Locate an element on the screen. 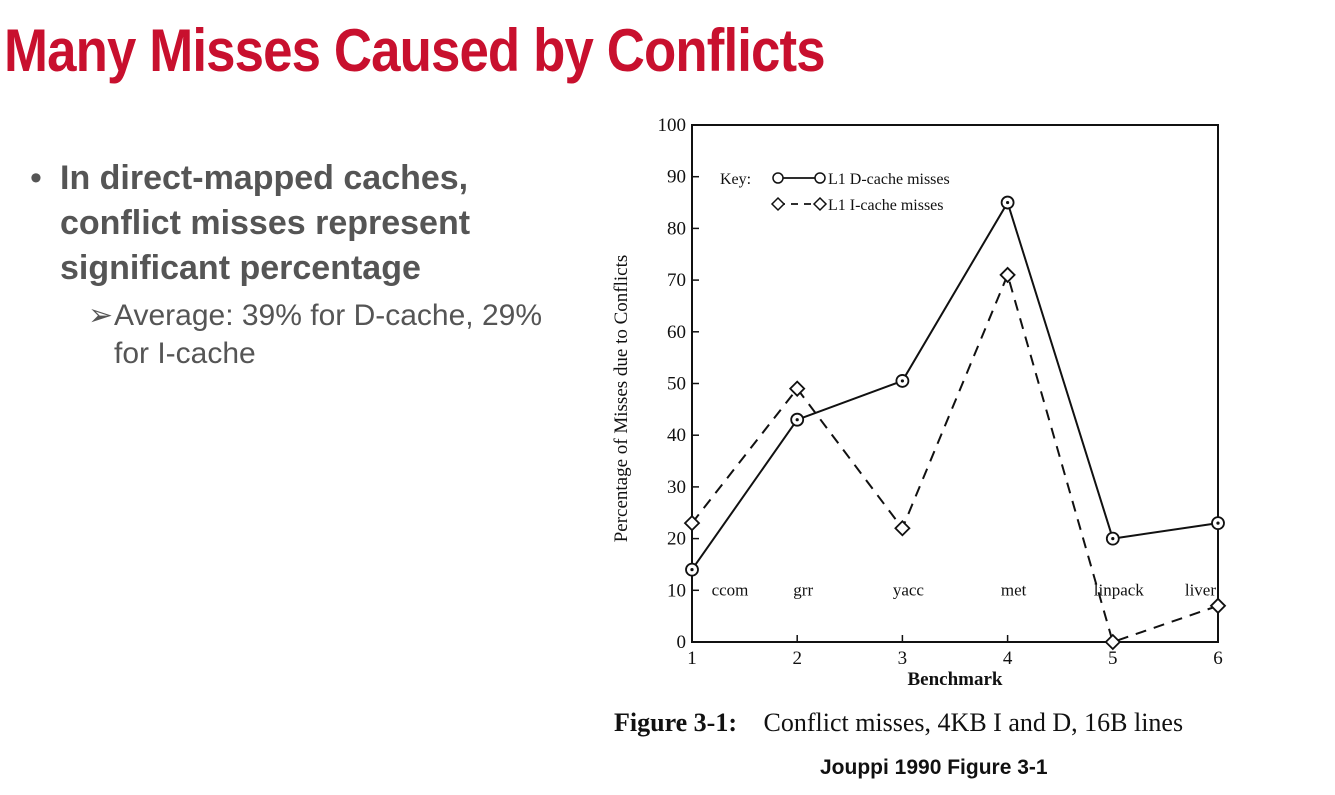 This screenshot has width=1335, height=795. y-tick-label: 80 is located at coordinates (676, 228).